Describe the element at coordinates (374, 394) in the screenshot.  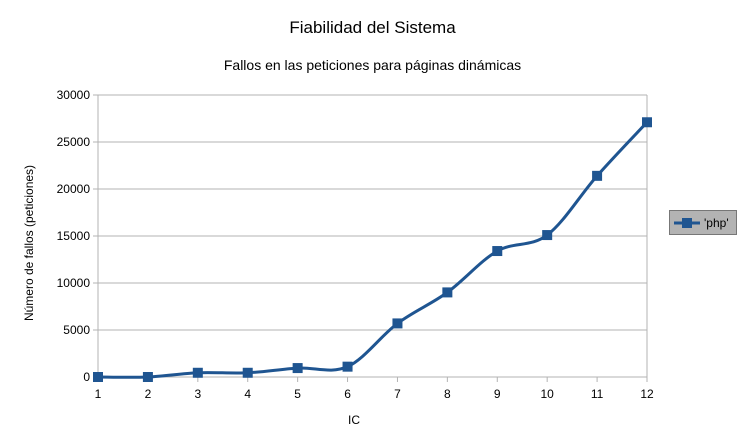
I see `x-tick-labels: 1 2 3 4 5 6 7 8 9 10 11 12` at that location.